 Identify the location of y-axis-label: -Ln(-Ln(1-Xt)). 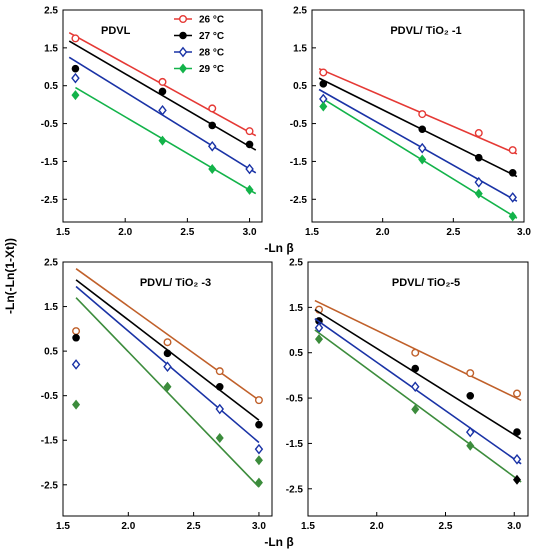
(10, 276).